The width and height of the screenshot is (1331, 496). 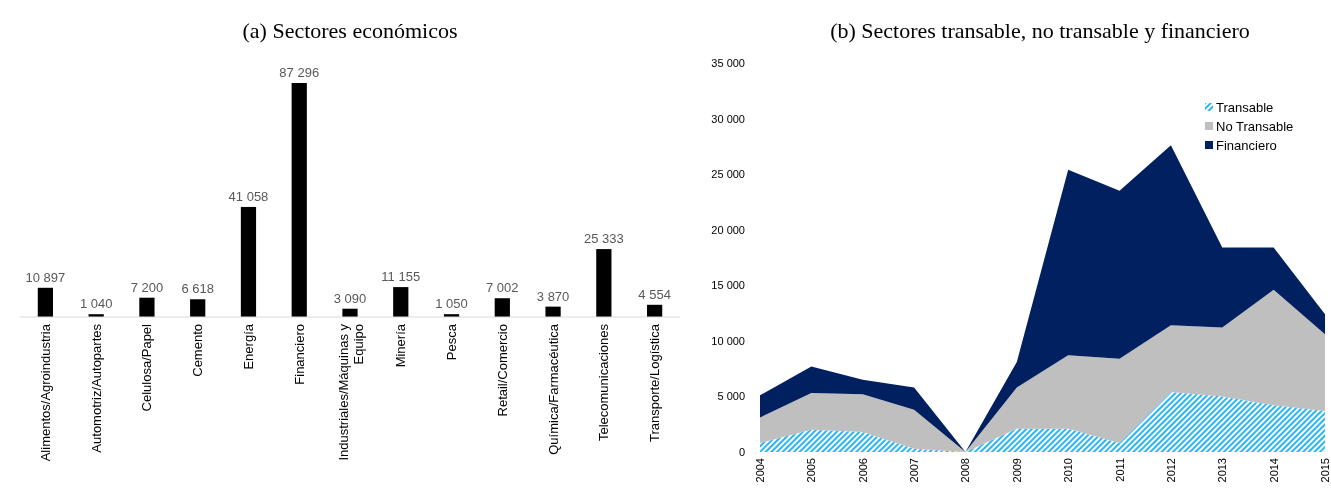 What do you see at coordinates (248, 196) in the screenshot?
I see `data-label: 41 058` at bounding box center [248, 196].